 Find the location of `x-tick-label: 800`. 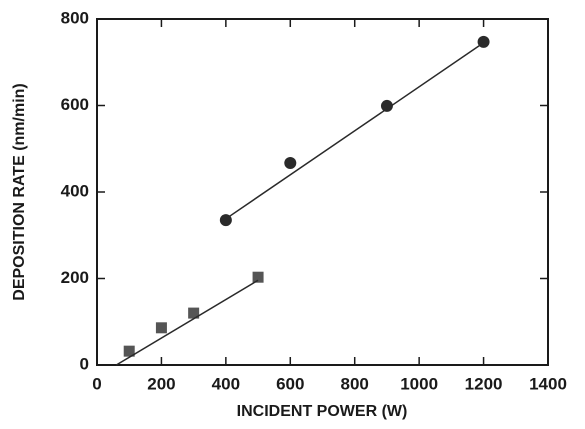

x-tick-label: 800 is located at coordinates (355, 383).